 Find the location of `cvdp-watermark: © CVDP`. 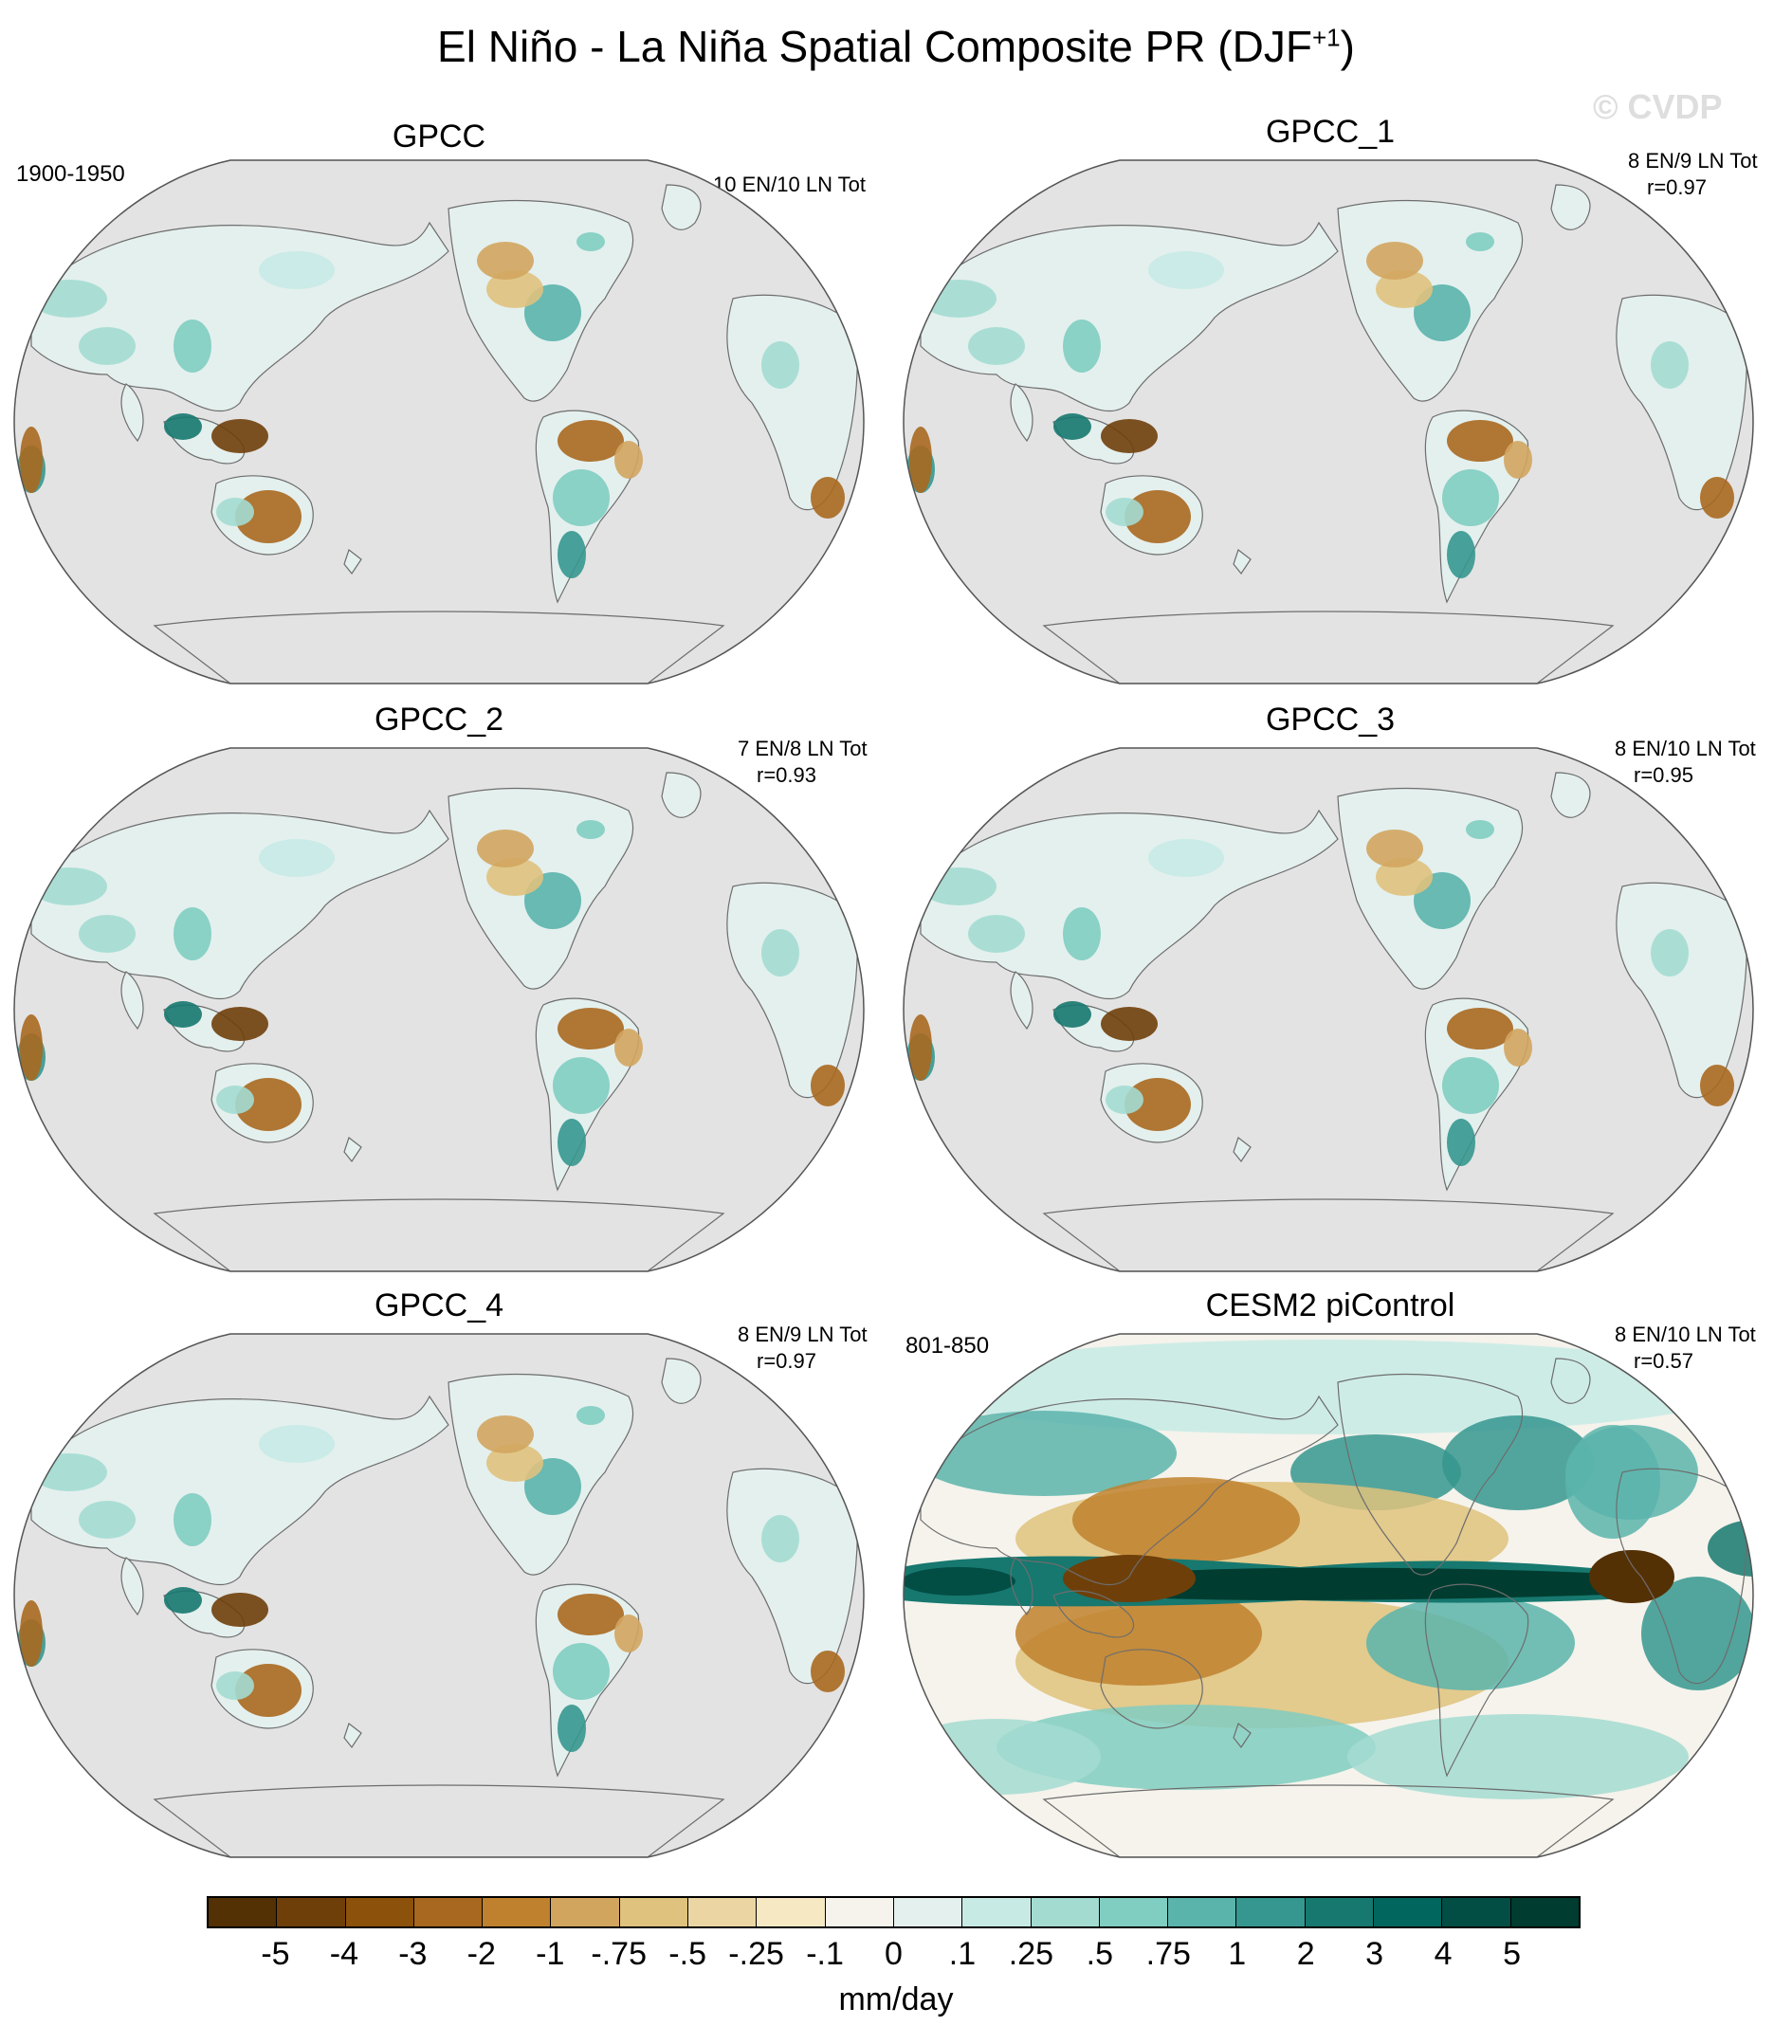

cvdp-watermark: © CVDP is located at coordinates (1658, 106).